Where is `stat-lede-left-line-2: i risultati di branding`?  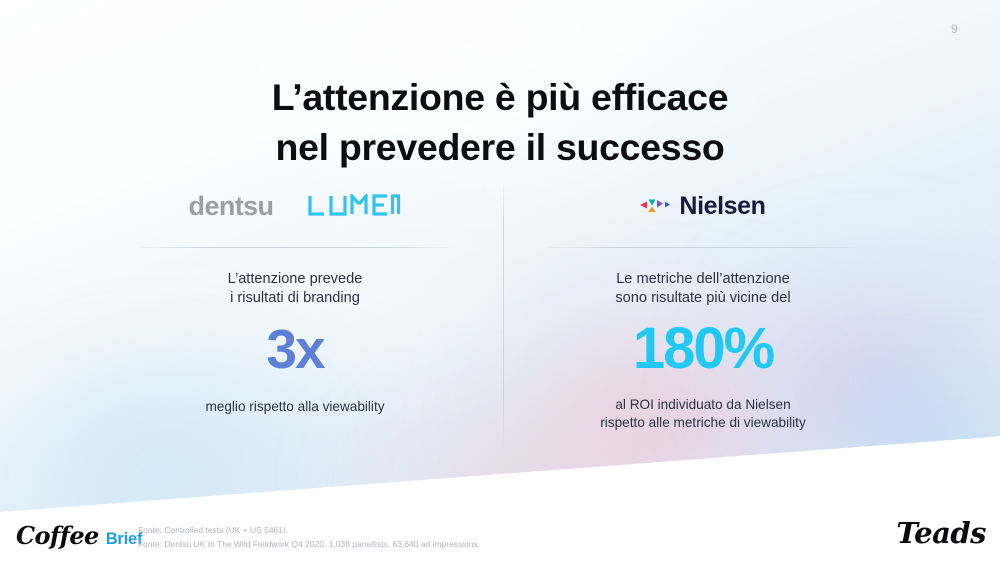
stat-lede-left-line-2: i risultati di branding is located at coordinates (295, 298).